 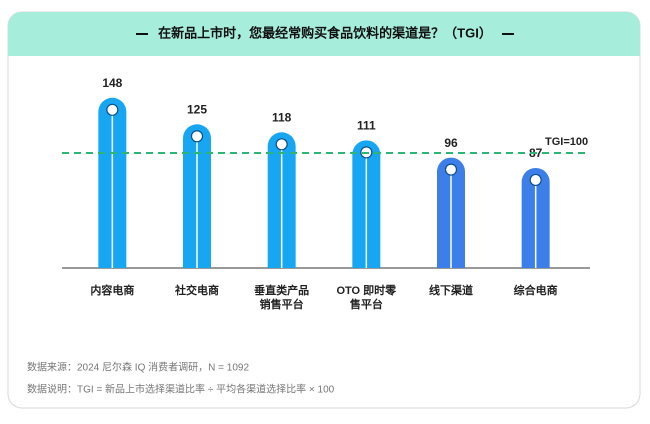 I want to click on header-band, so click(x=324, y=34).